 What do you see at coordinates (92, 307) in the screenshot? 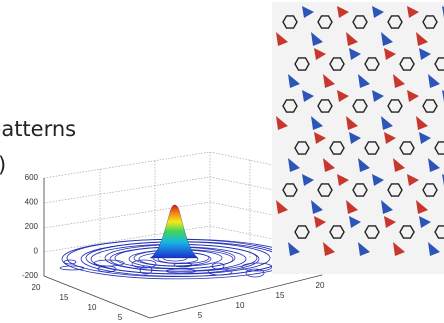
I see `y-tick-label: 10` at bounding box center [92, 307].